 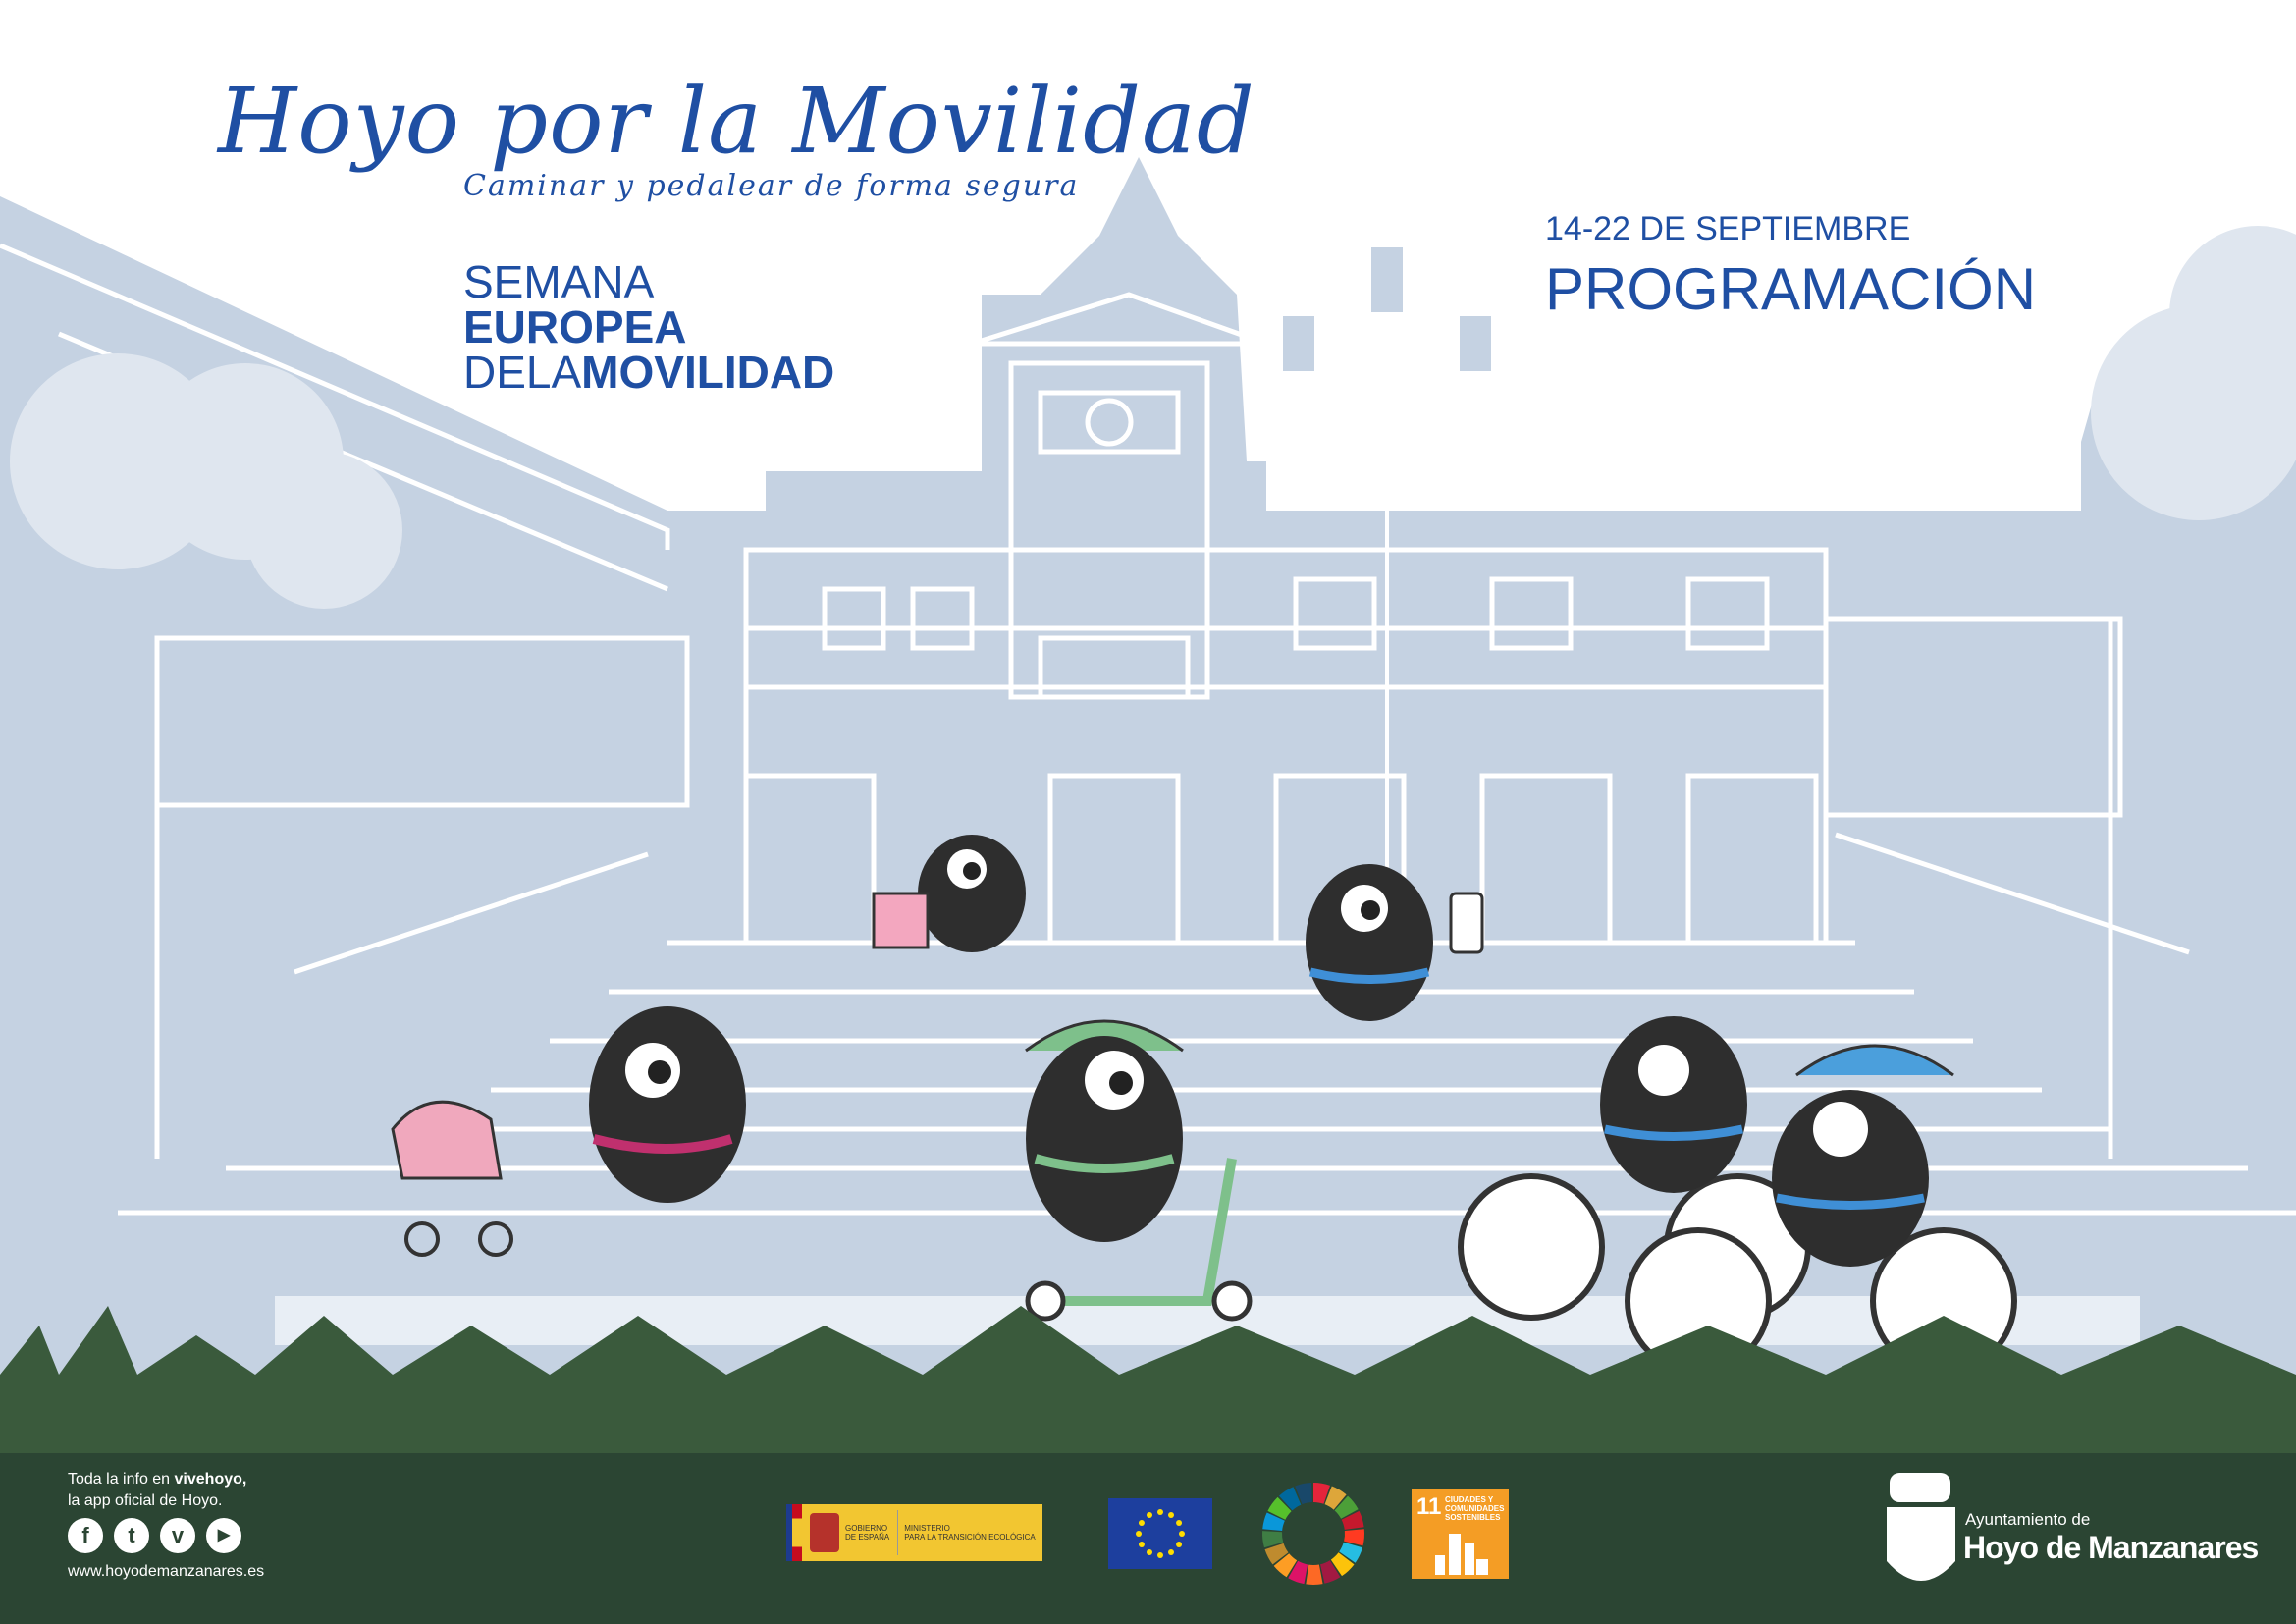 I want to click on website-link: www.hoyodemanzanares.es, so click(x=166, y=1571).